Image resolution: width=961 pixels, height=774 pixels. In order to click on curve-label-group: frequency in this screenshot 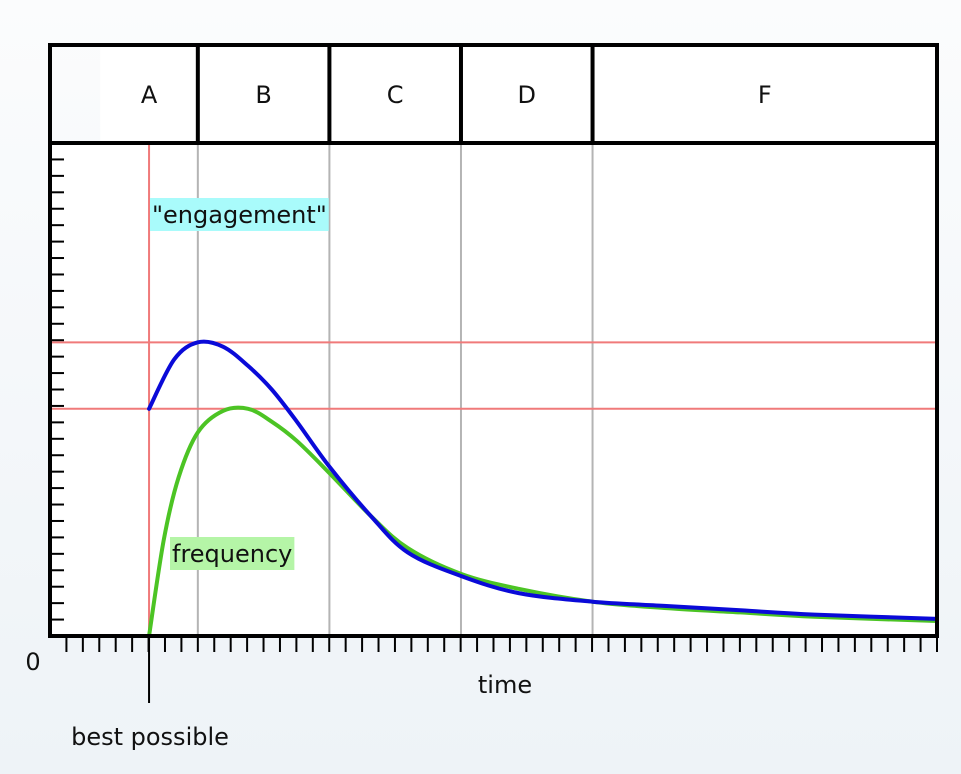, I will do `click(232, 553)`.